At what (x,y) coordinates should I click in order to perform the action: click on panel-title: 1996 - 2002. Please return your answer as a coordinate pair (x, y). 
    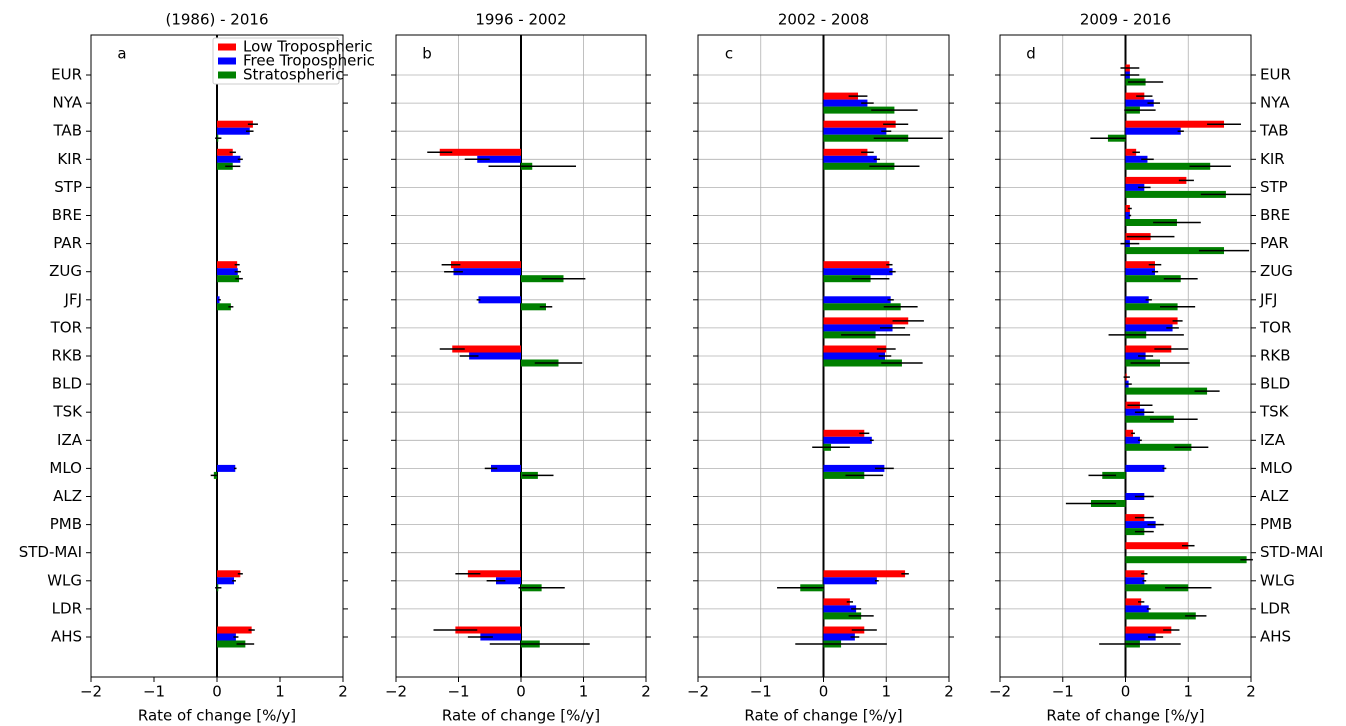
    Looking at the image, I should click on (520, 20).